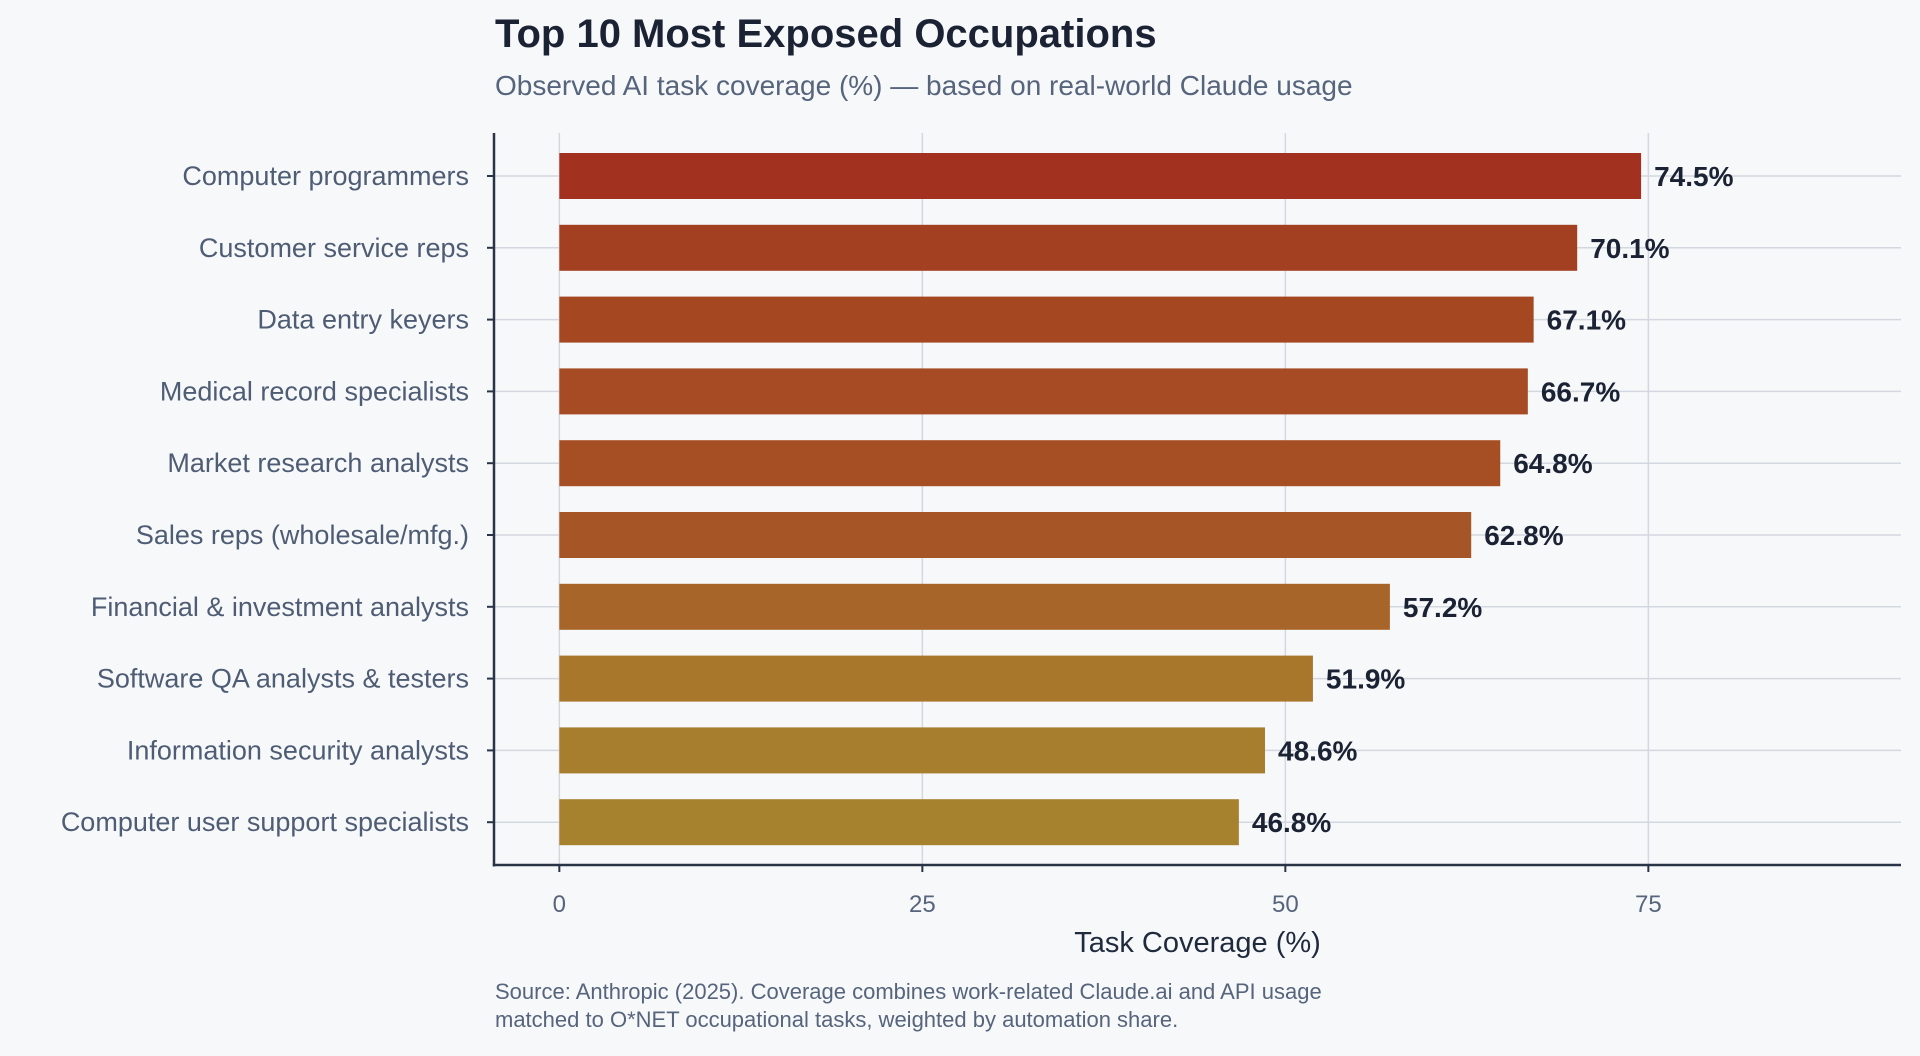 The image size is (1920, 1056). Describe the element at coordinates (1693, 176) in the screenshot. I see `value-label: 74.5%` at that location.